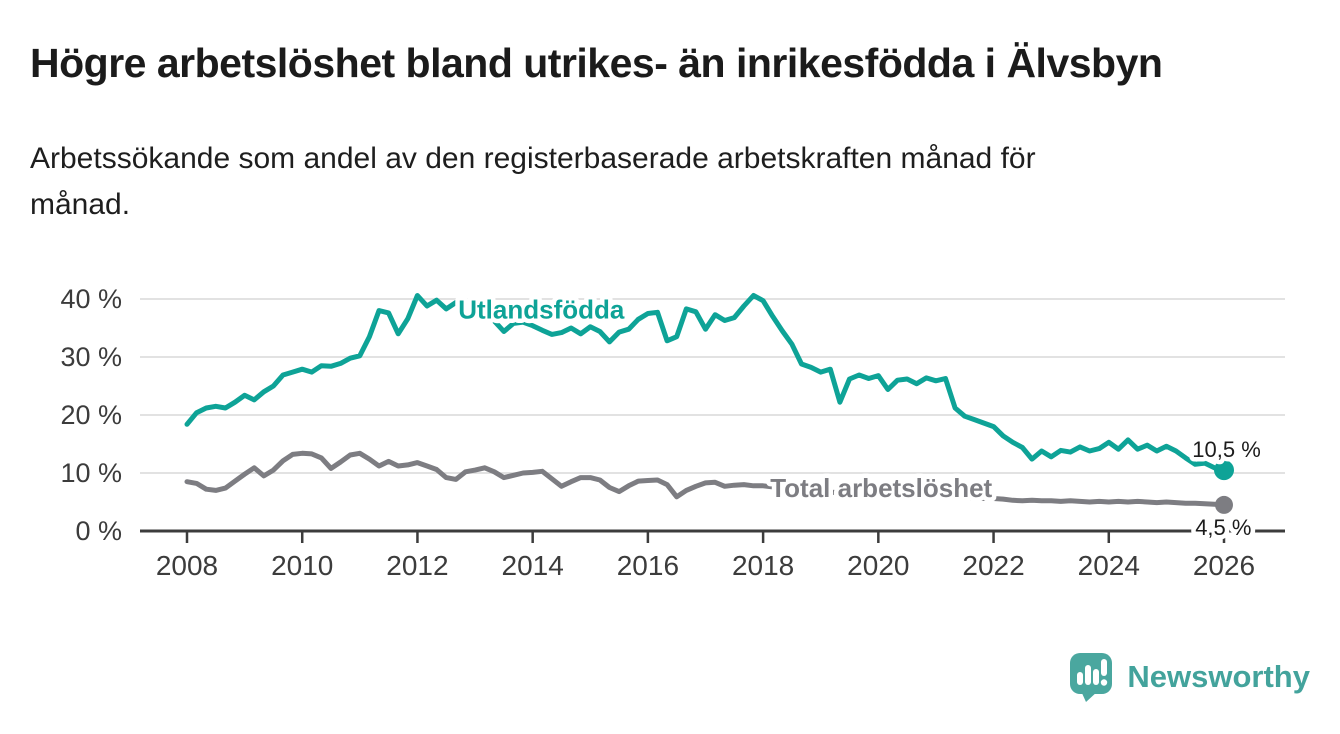 The image size is (1340, 734). Describe the element at coordinates (541, 310) in the screenshot. I see `annotation-label: Utlandsfödda` at that location.